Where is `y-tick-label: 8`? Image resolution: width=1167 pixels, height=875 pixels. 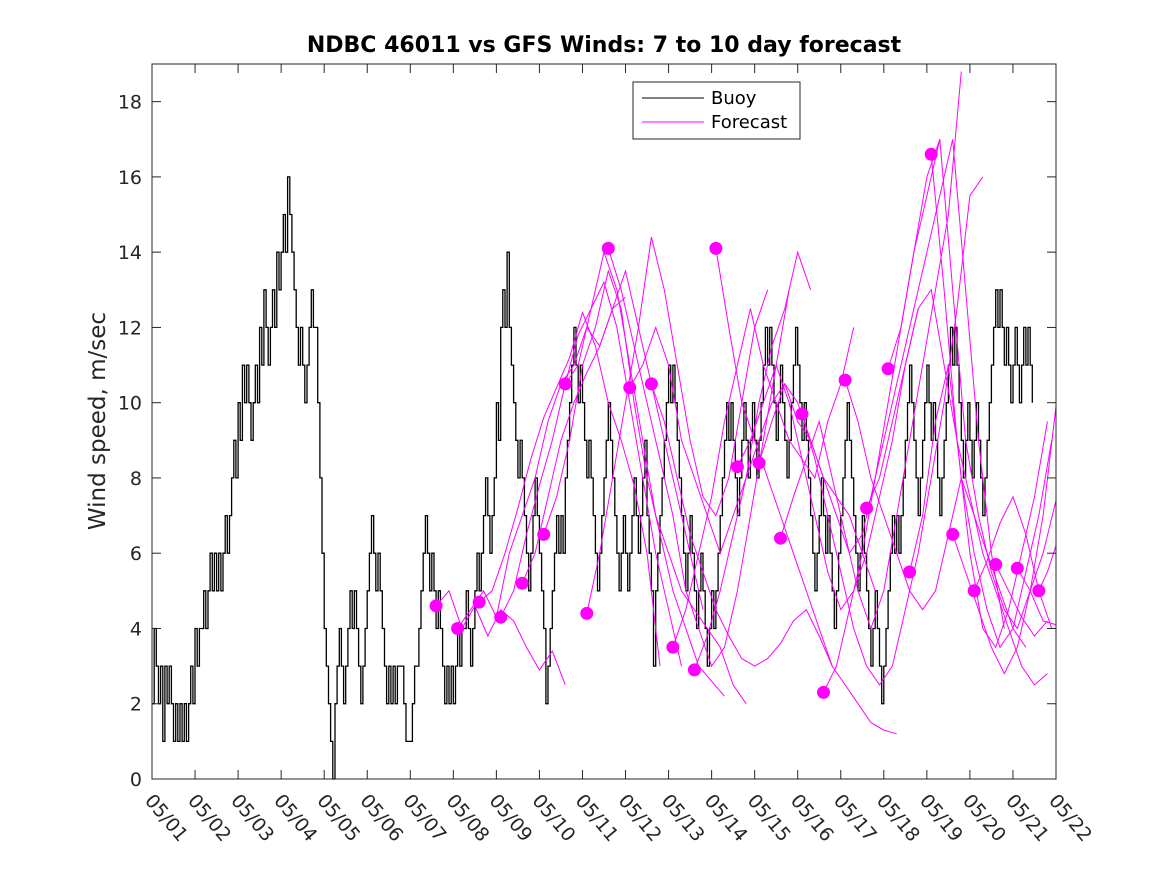
y-tick-label: 8 is located at coordinates (136, 479).